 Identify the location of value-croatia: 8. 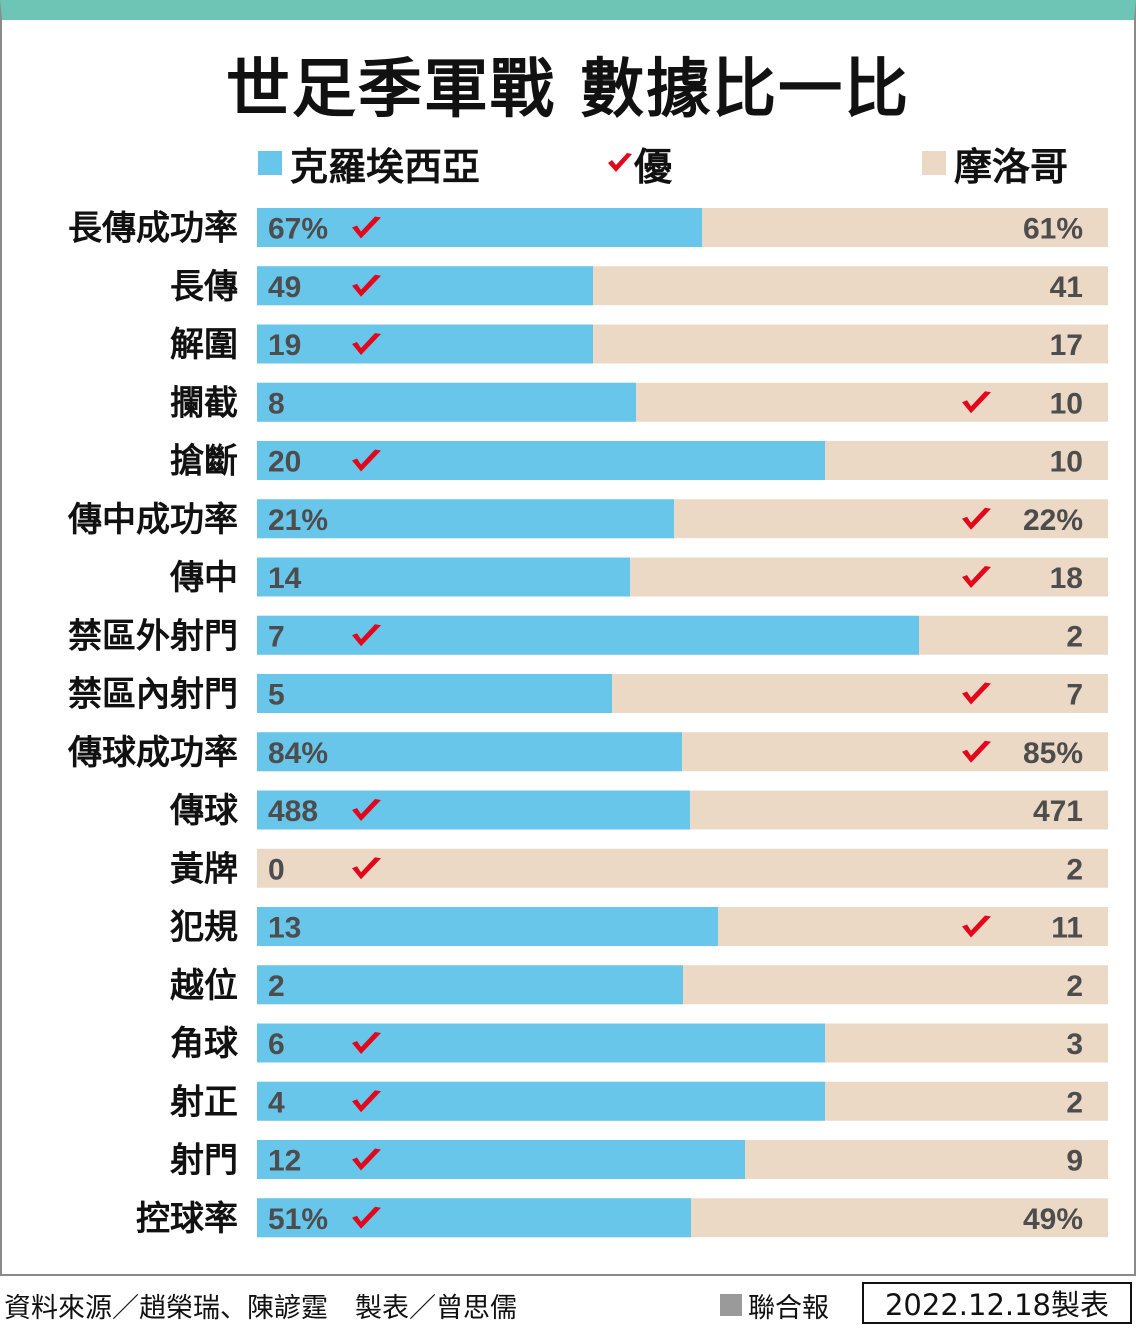
(276, 403).